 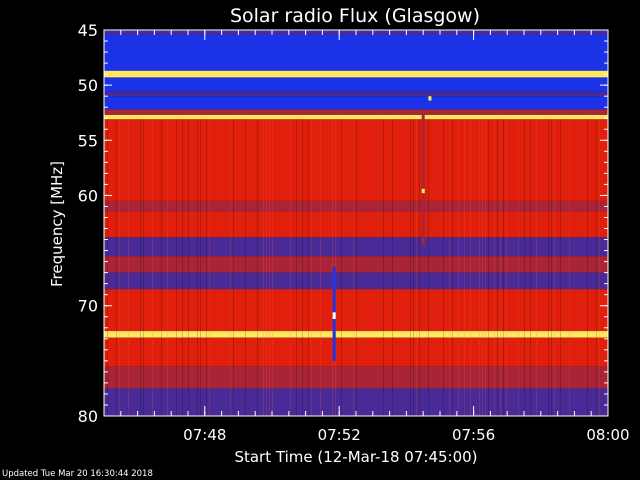 I want to click on x-tick-label-07:48: 07:48, so click(x=204, y=435).